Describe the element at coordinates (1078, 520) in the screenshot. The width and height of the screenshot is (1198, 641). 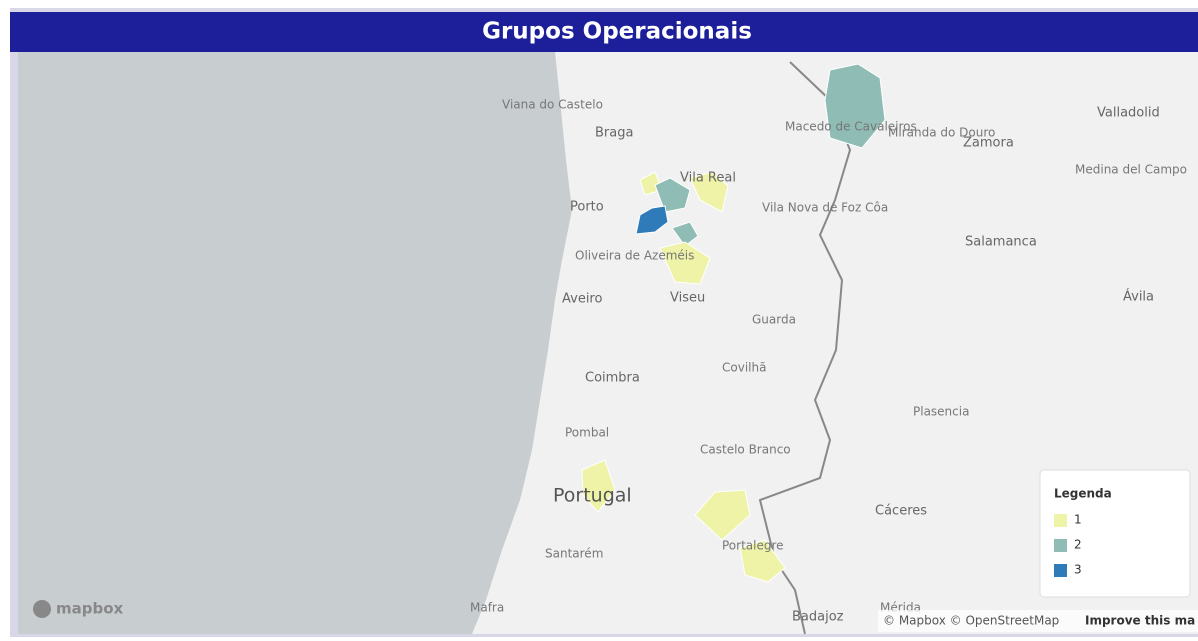
I see `legend-label: 1` at that location.